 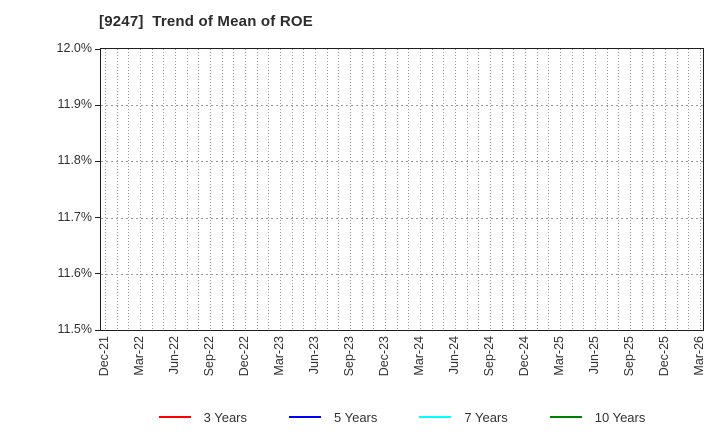 What do you see at coordinates (402, 417) in the screenshot?
I see `legend: 3 Years 5 Years 7 Years 10 Years` at bounding box center [402, 417].